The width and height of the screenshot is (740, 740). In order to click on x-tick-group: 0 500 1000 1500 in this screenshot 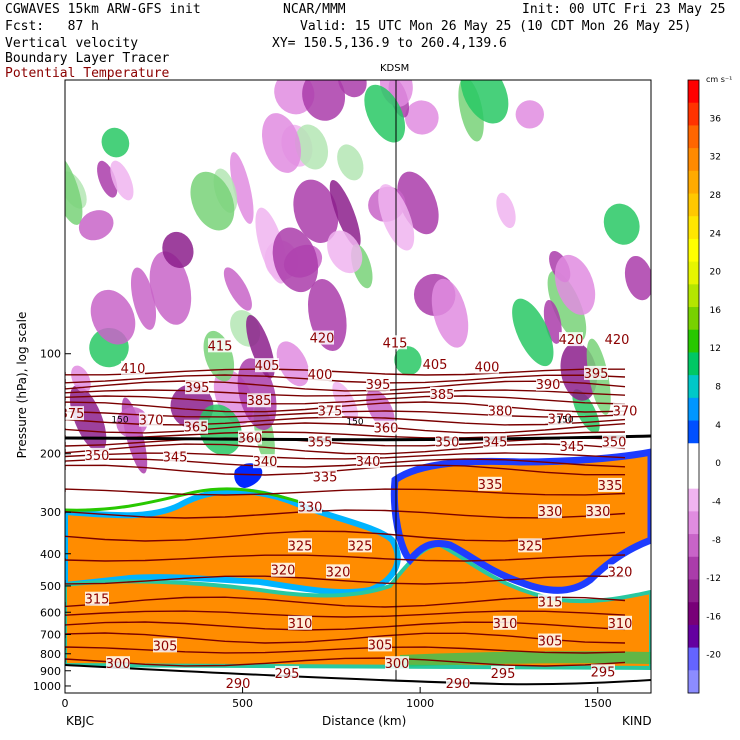, I will do `click(337, 698)`.